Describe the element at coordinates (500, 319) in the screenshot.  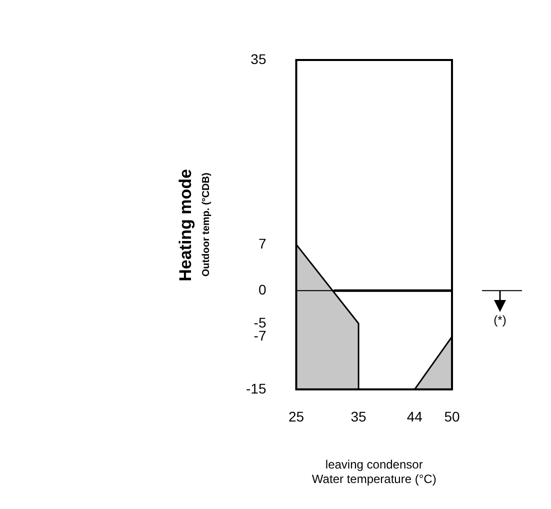
I see `legend-label: (*)` at that location.